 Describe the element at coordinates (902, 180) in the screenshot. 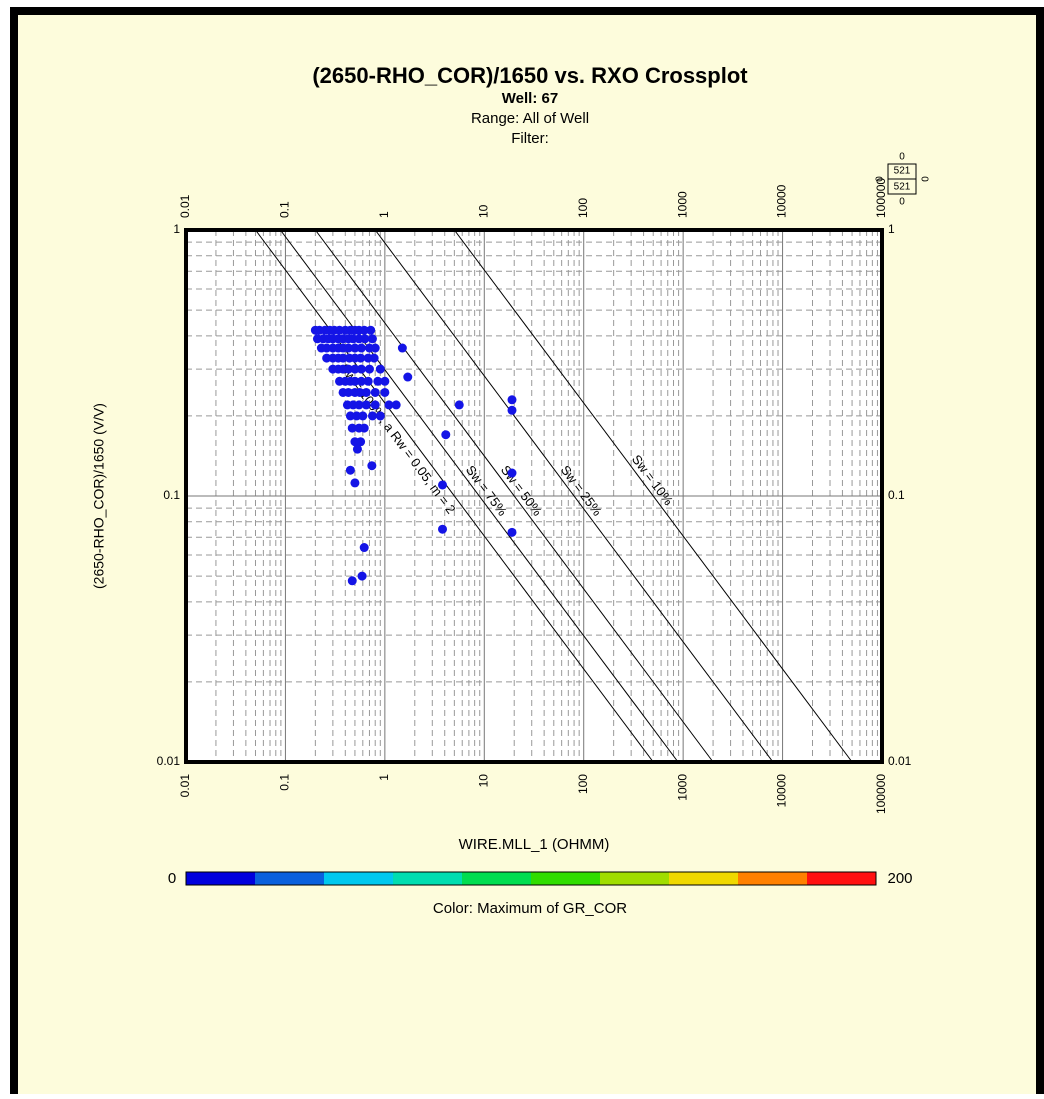

I see `count-legend: 0 521 521 0 0 0` at that location.